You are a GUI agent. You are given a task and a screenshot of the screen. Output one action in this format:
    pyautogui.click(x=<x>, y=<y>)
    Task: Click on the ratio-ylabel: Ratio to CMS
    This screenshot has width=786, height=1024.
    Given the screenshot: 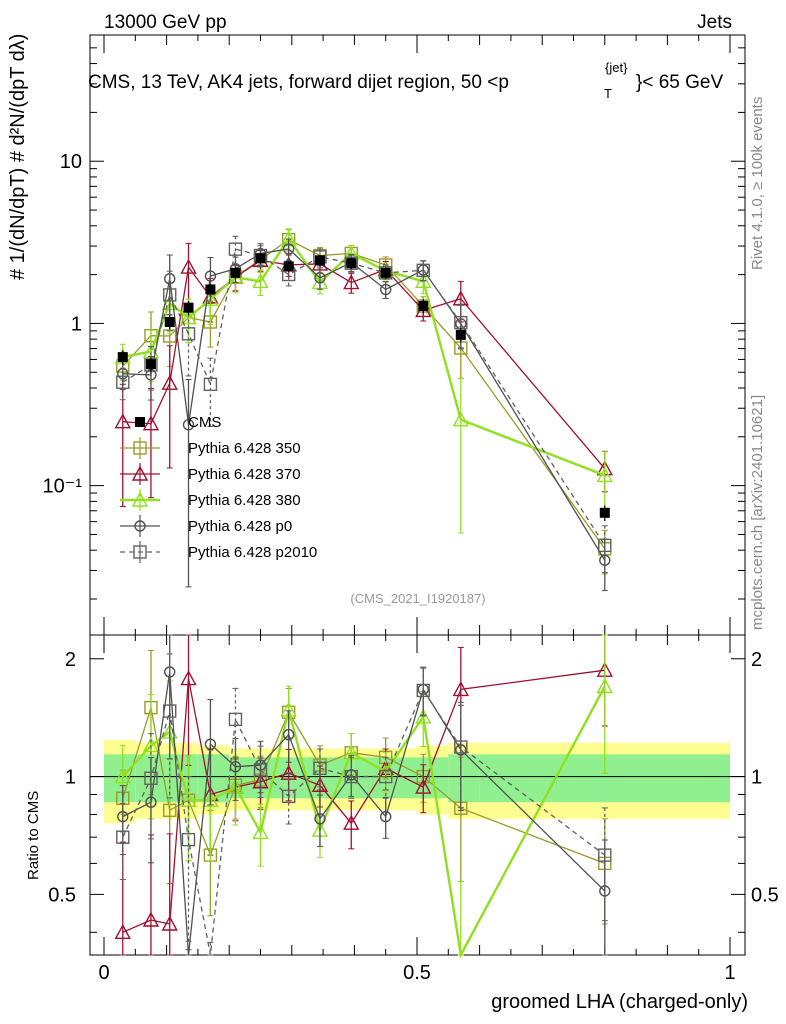 What is the action you would take?
    pyautogui.click(x=33, y=835)
    